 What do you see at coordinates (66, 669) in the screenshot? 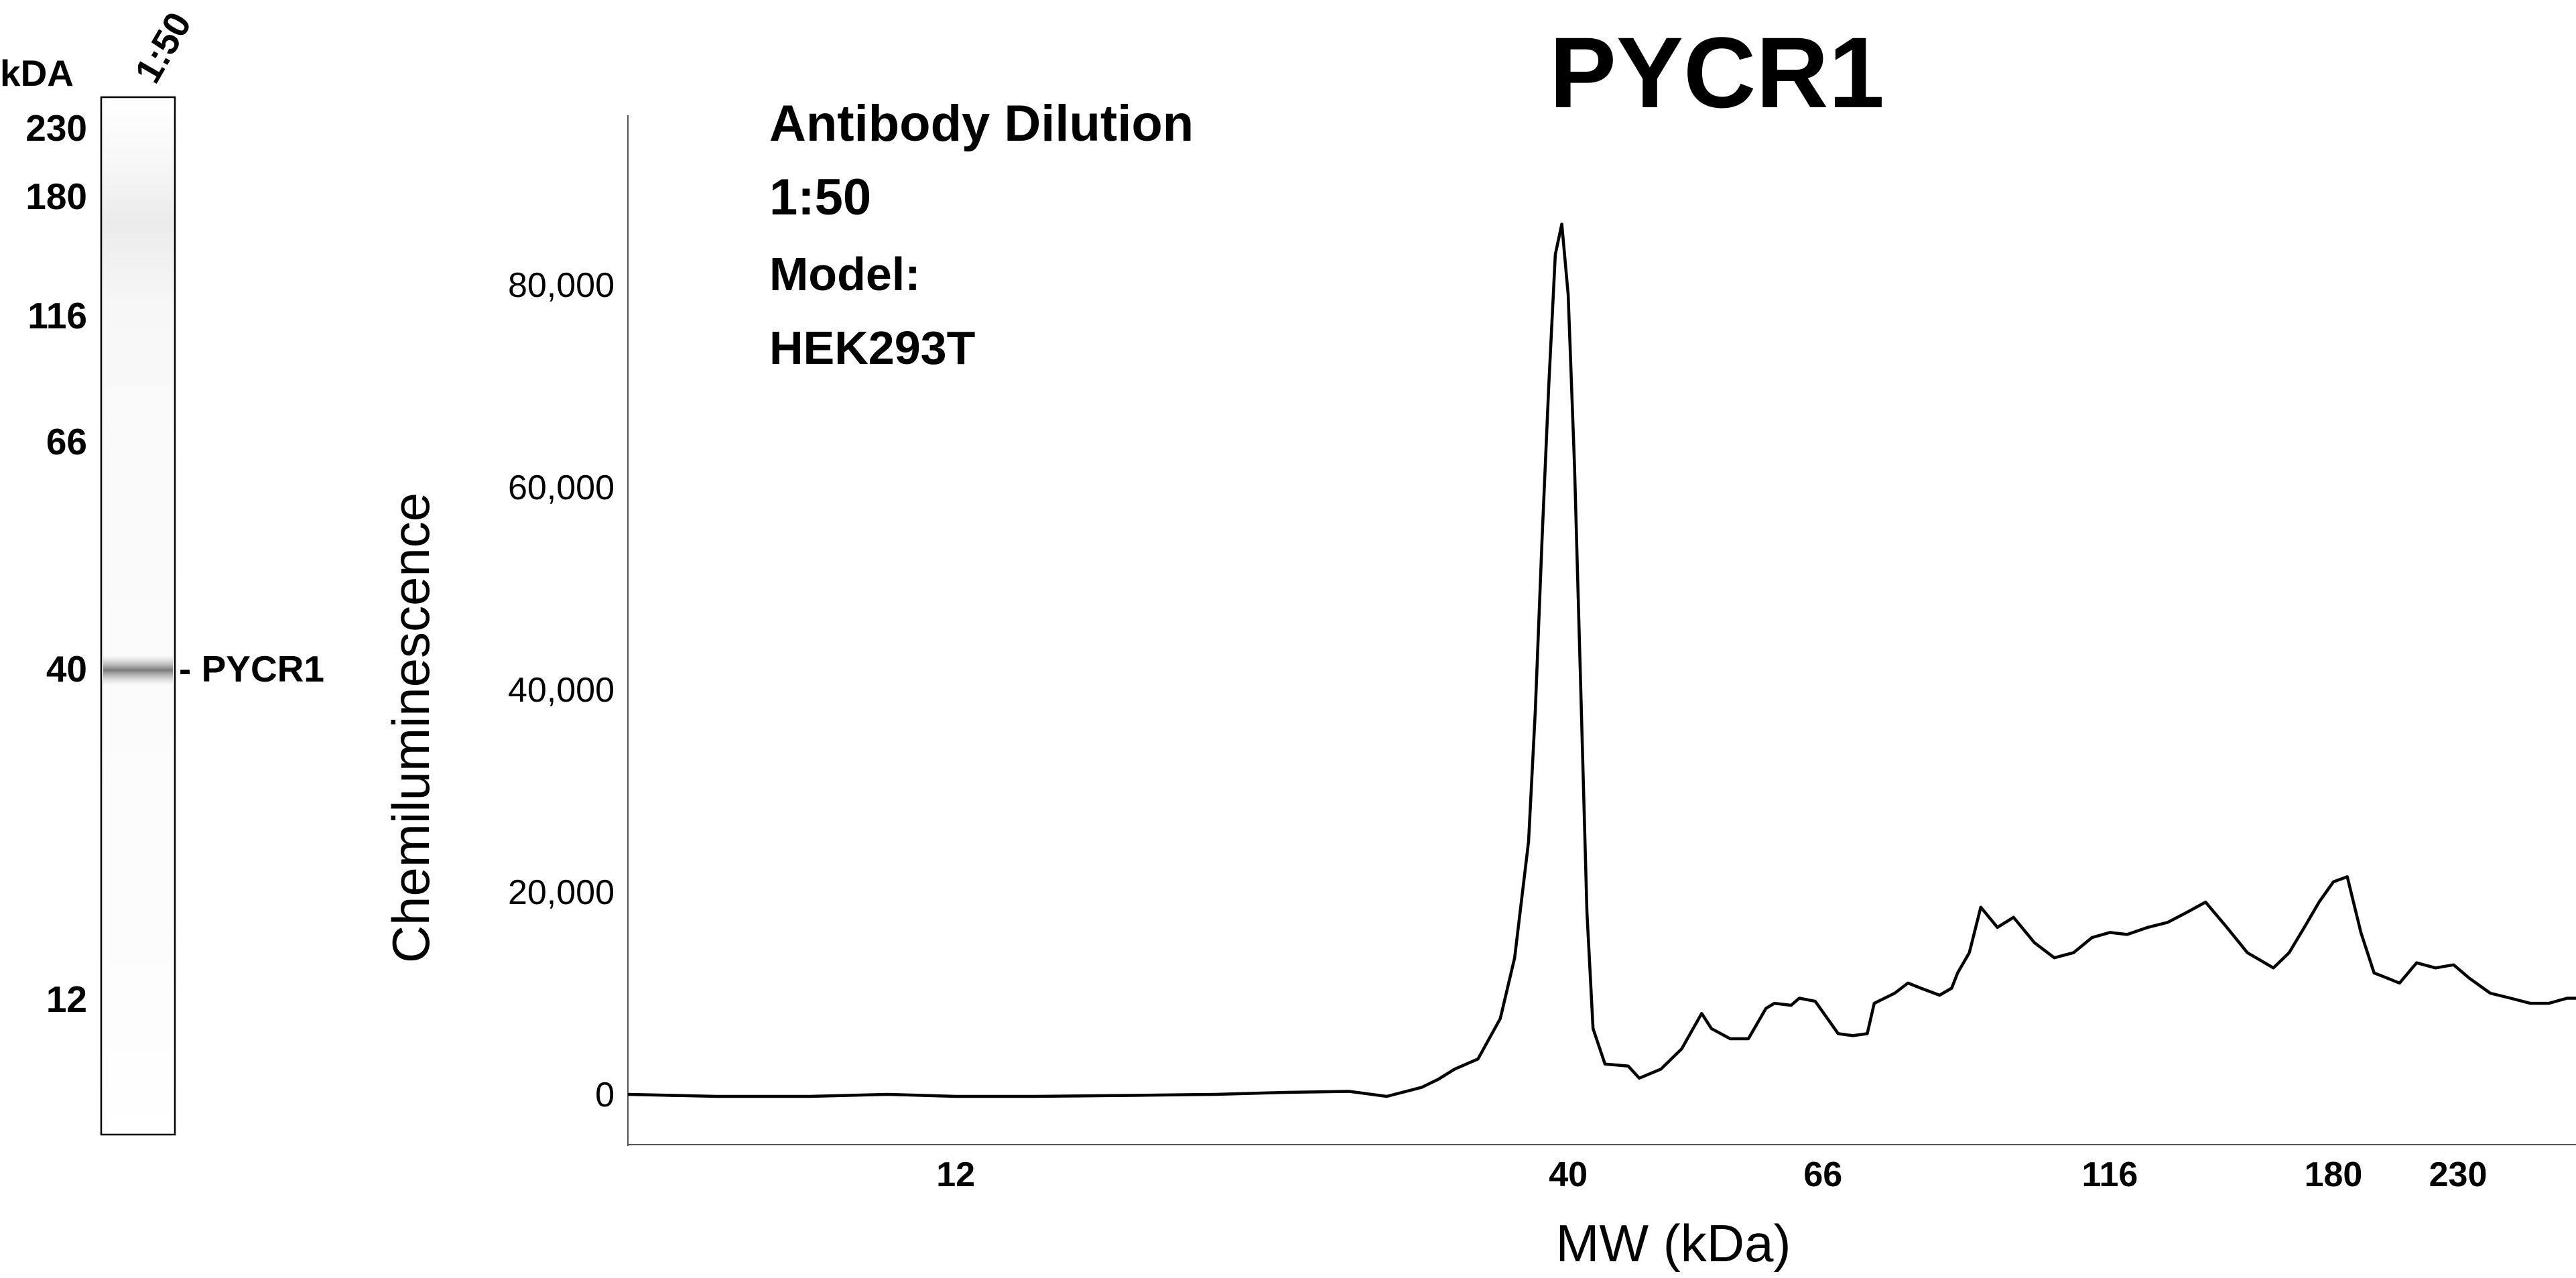
I see `blot-tick-label: 40` at bounding box center [66, 669].